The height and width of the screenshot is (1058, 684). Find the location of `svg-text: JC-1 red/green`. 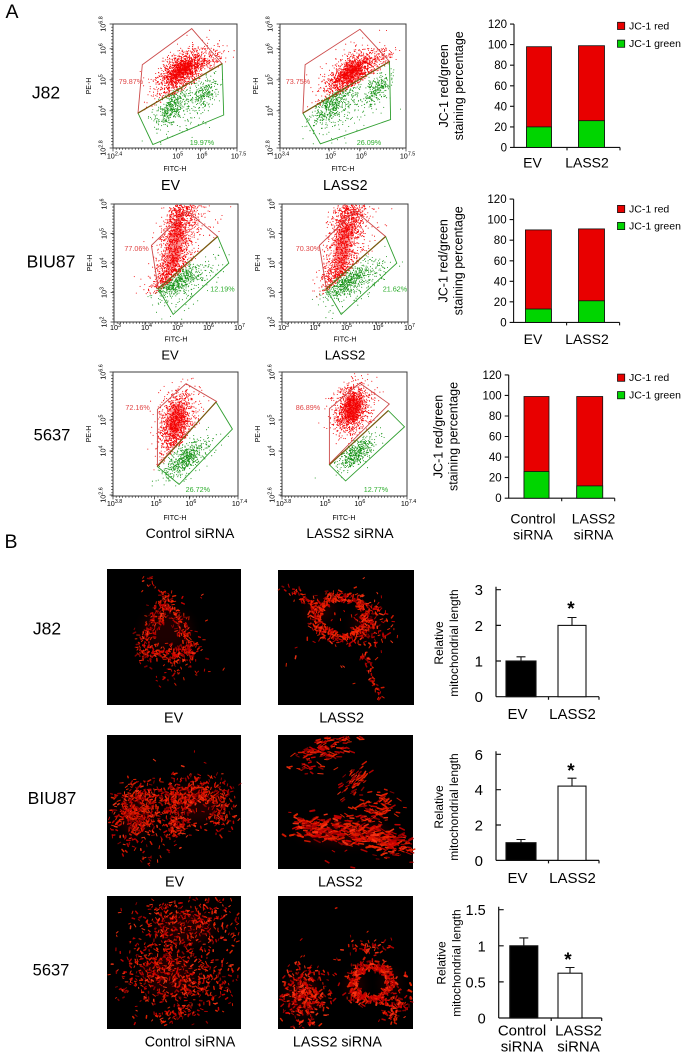

svg-text: JC-1 red/green is located at coordinates (444, 260).